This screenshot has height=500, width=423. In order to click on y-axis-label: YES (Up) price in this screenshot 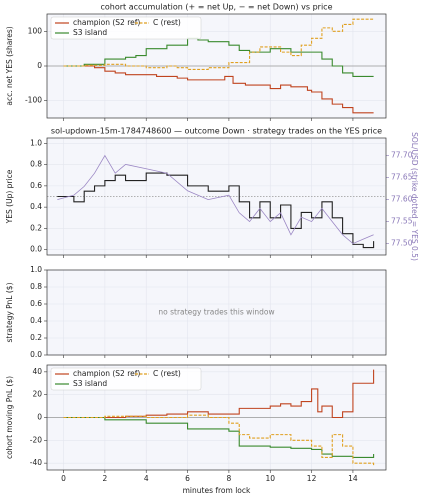, I will do `click(9, 196)`.